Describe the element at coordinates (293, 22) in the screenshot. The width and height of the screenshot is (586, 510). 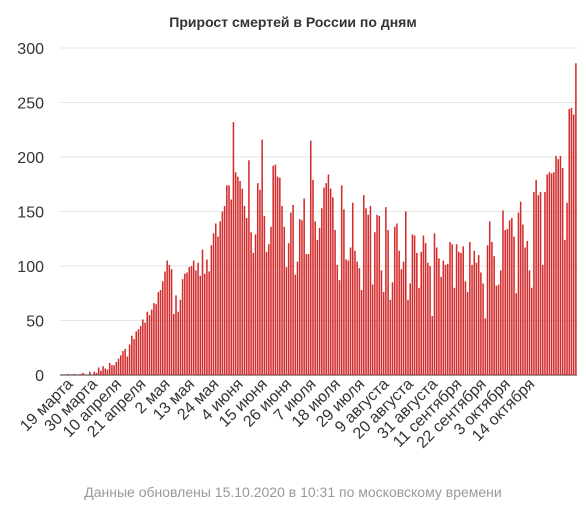
I see `chart-title: Прирост смертей в России по дням` at that location.